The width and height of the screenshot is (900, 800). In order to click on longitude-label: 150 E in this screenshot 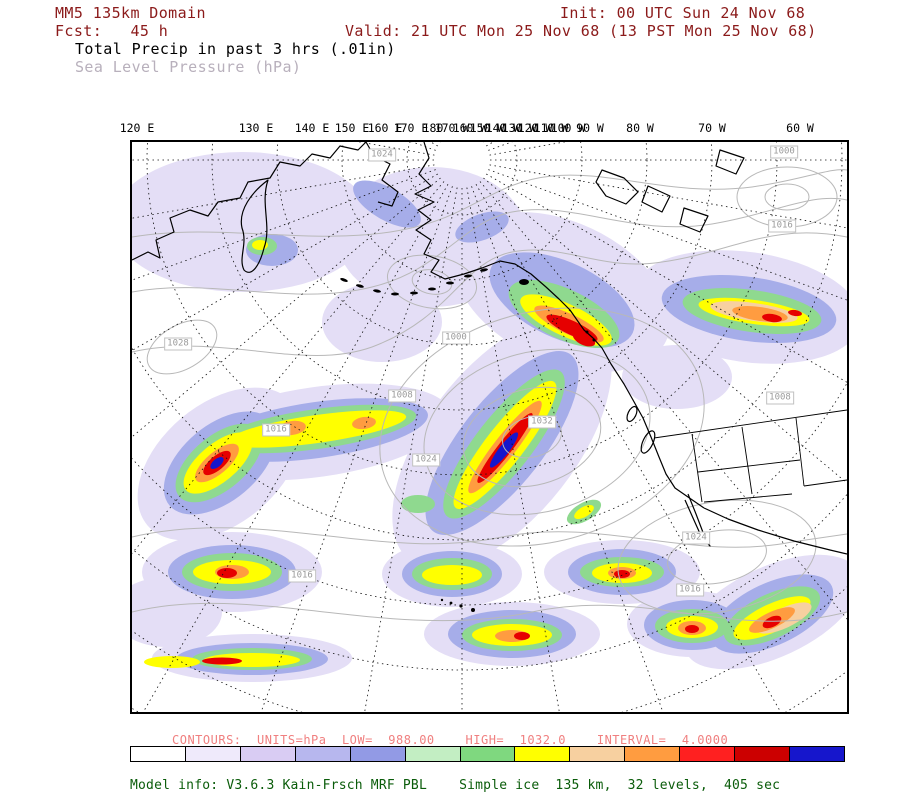, I will do `click(352, 128)`.